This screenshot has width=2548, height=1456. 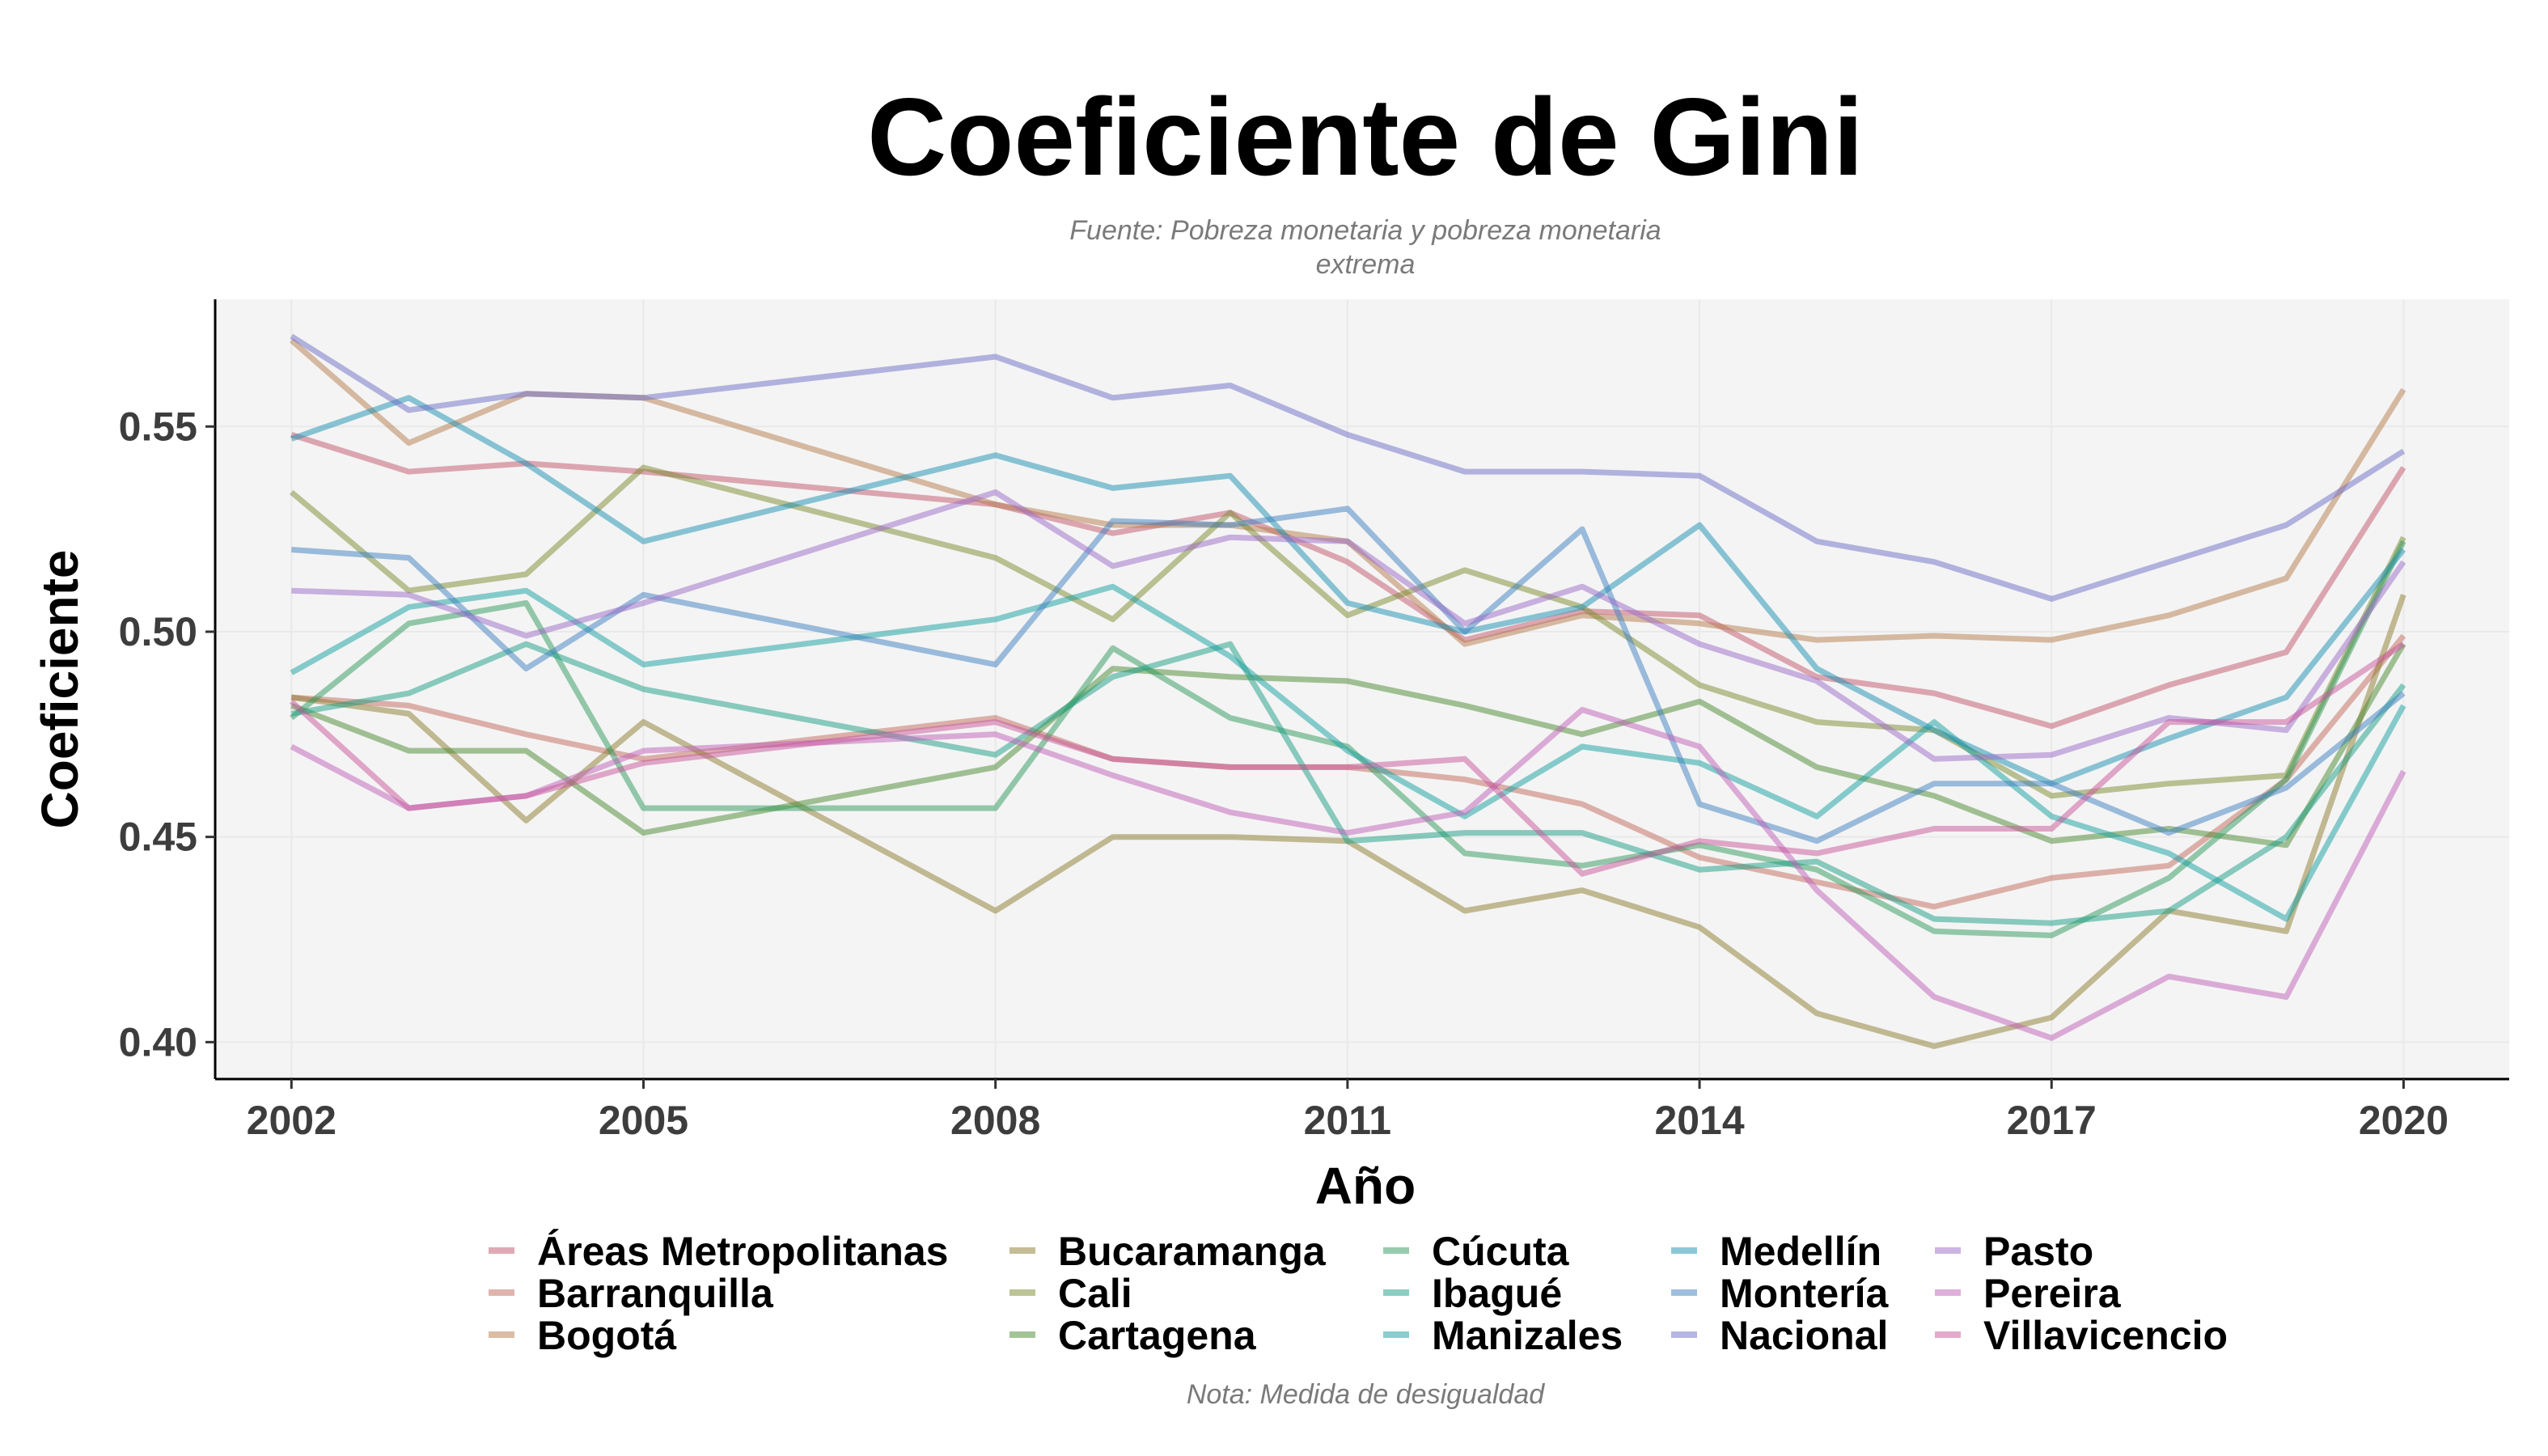 I want to click on x-tick-label: 2011, so click(x=1347, y=1120).